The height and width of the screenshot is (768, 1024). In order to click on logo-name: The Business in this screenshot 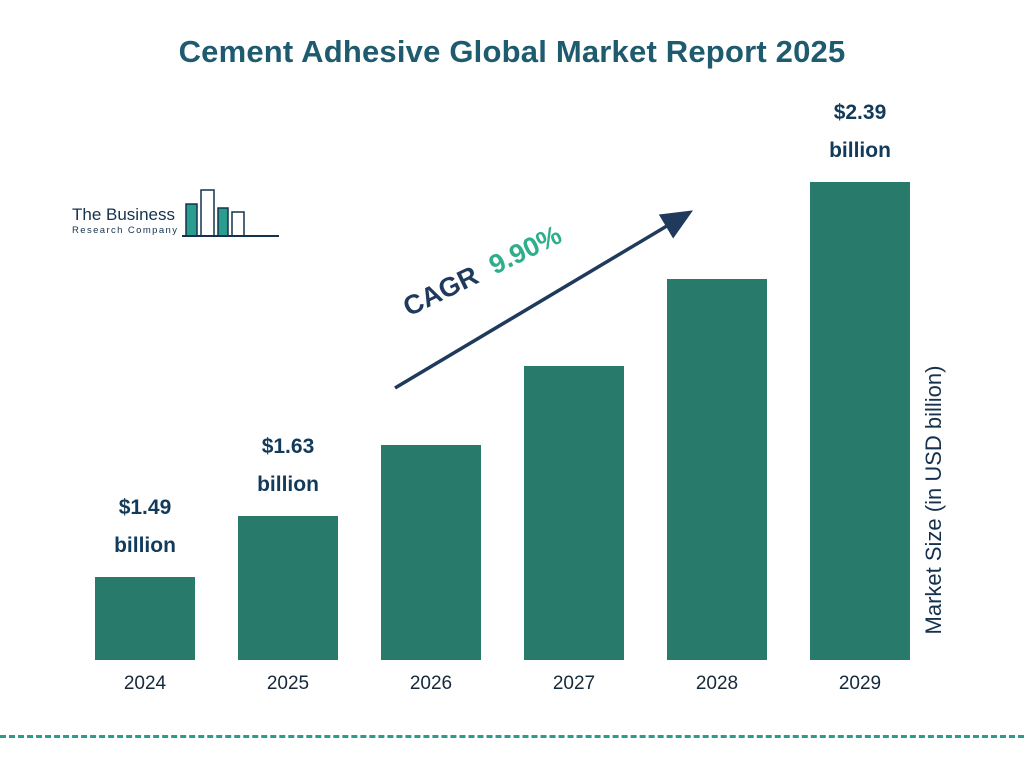, I will do `click(123, 214)`.